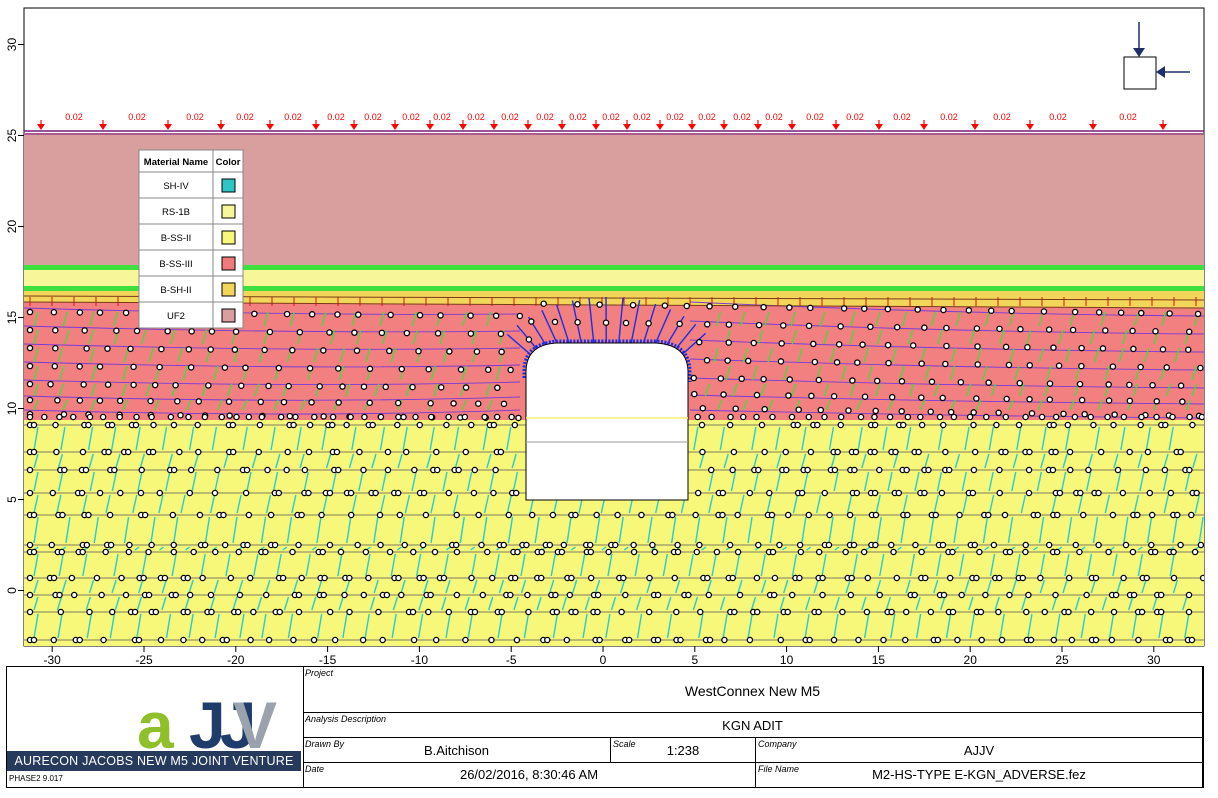 The image size is (1218, 798). Describe the element at coordinates (879, 659) in the screenshot. I see `x-tick-label: 15` at that location.